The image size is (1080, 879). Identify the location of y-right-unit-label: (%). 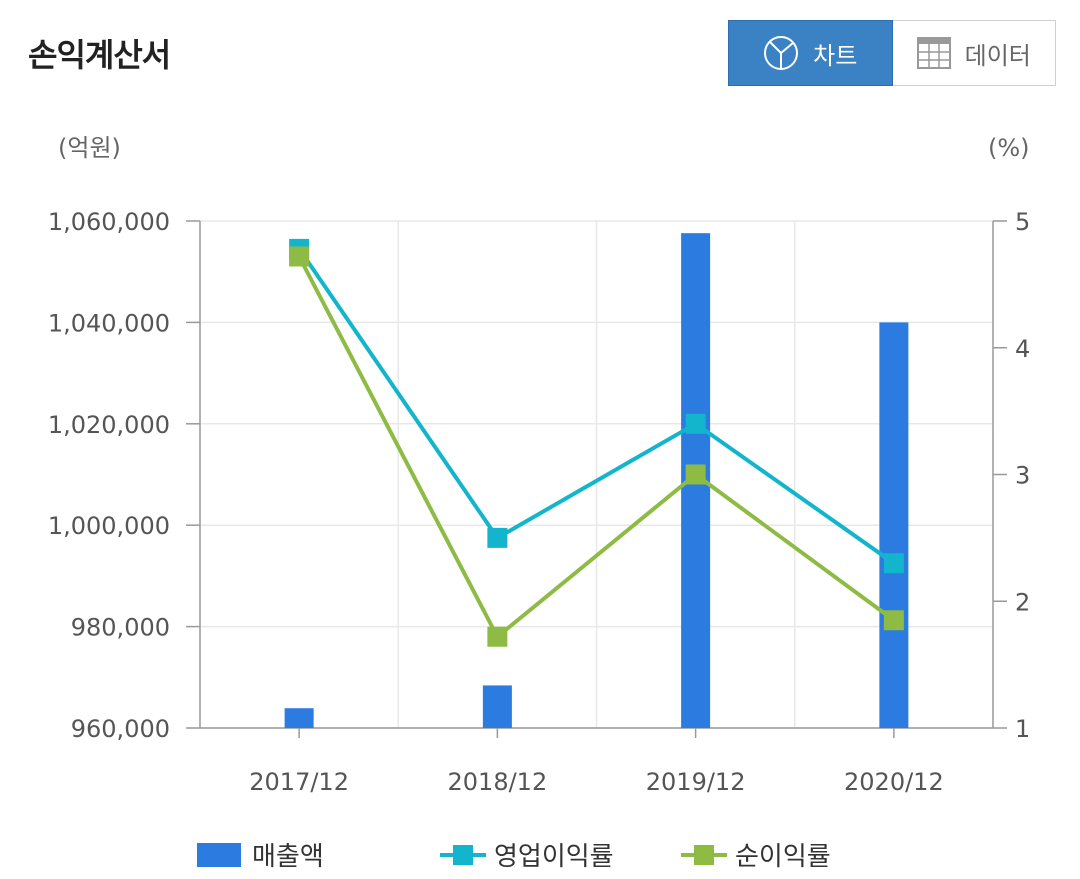
(1009, 148).